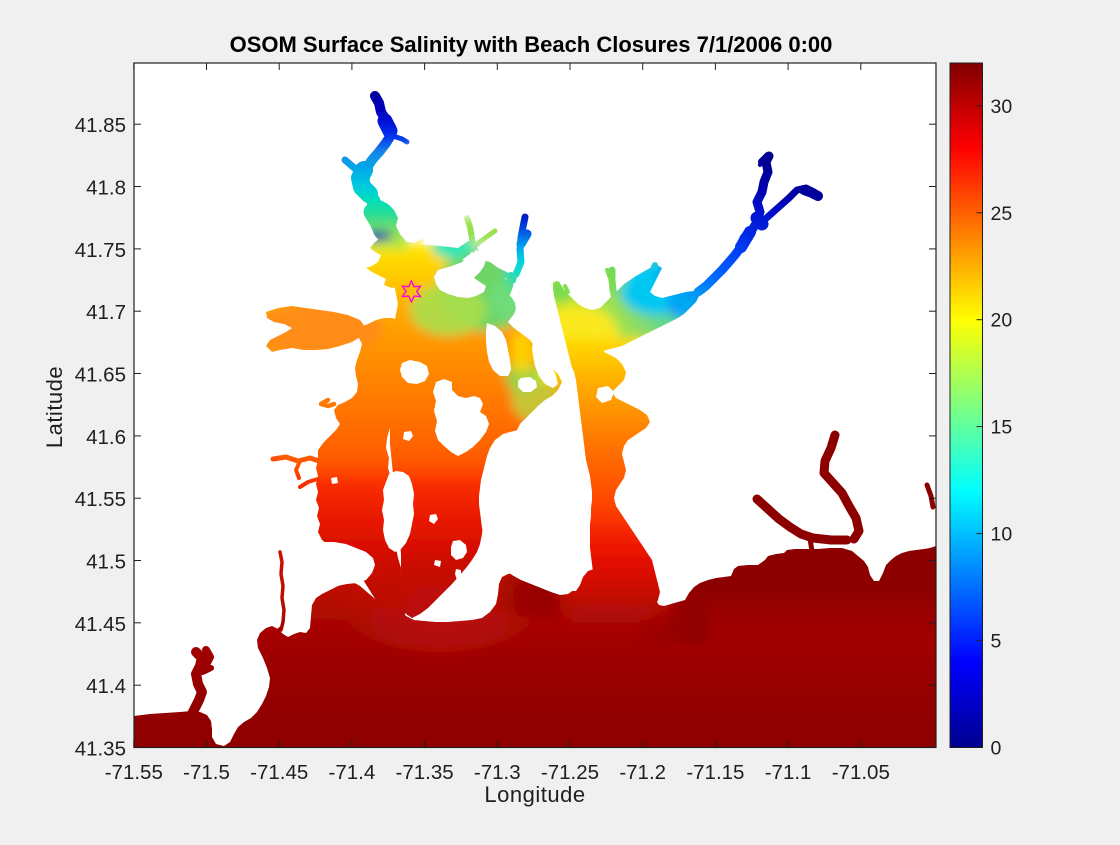 The height and width of the screenshot is (845, 1120). I want to click on svg-text: 41.85, so click(100, 125).